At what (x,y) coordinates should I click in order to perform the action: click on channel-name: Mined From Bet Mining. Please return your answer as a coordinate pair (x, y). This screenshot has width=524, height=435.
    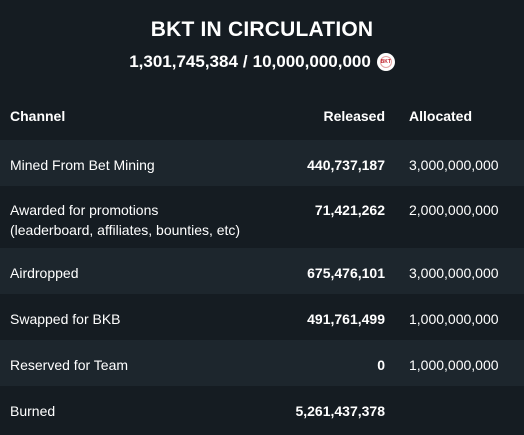
    Looking at the image, I should click on (82, 165).